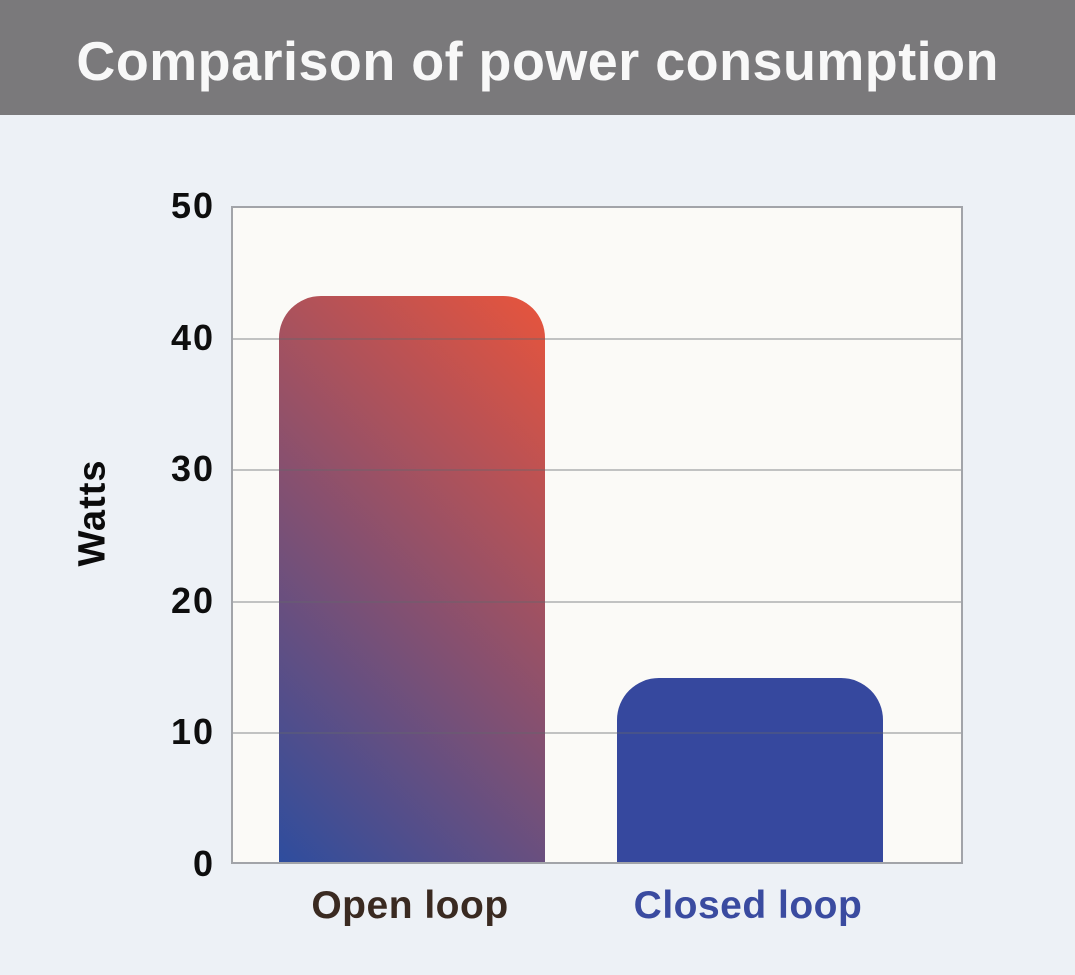  I want to click on y-tick-label-10: 10, so click(192, 731).